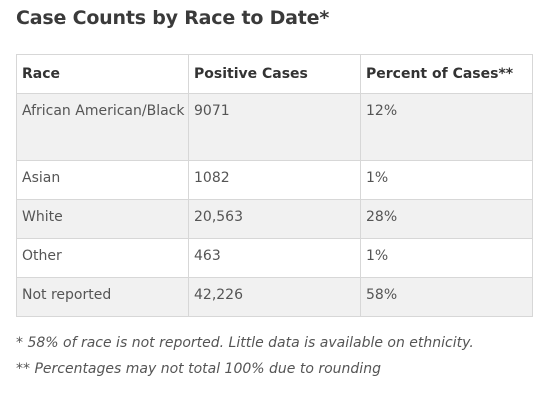 The width and height of the screenshot is (550, 405). What do you see at coordinates (102, 258) in the screenshot?
I see `race-cell: Other` at bounding box center [102, 258].